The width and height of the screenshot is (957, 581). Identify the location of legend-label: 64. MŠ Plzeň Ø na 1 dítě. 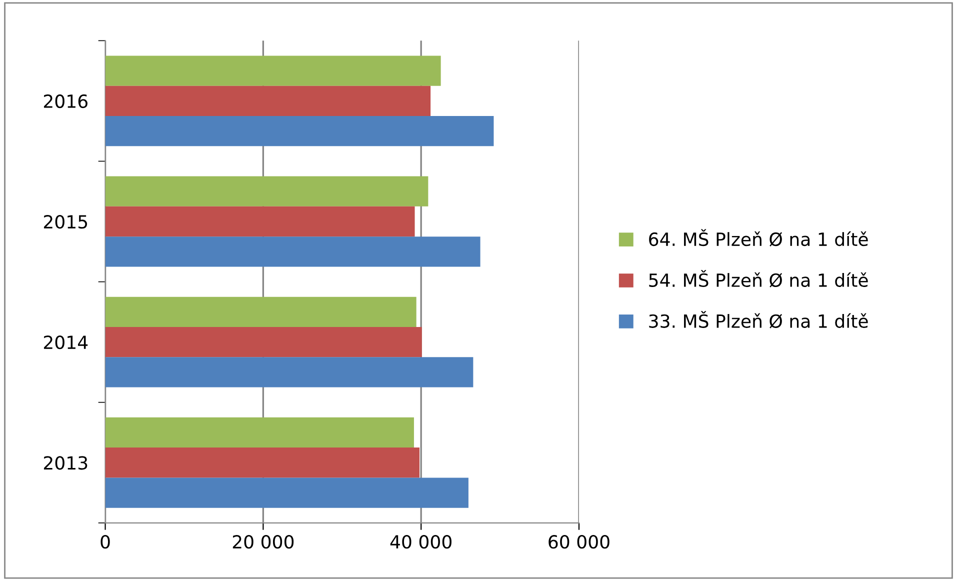
(758, 237).